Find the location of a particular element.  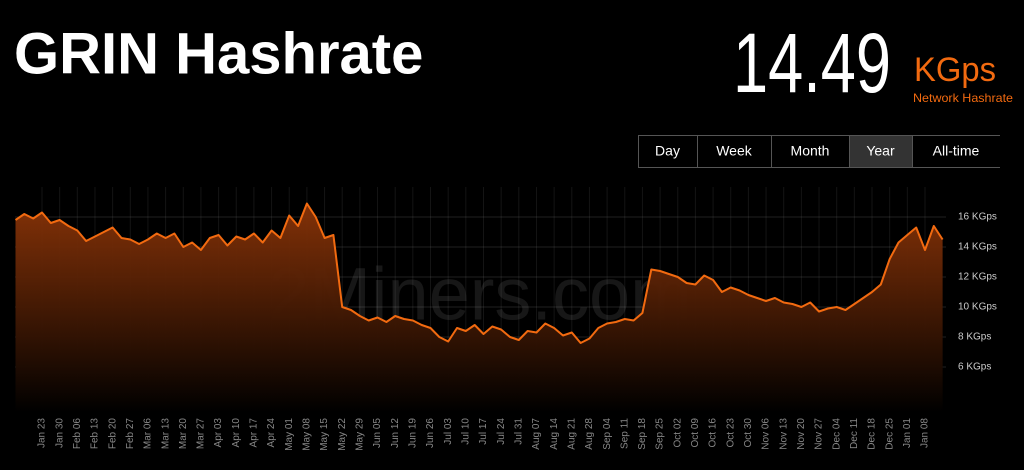

x-tick-label: Feb 13 is located at coordinates (95, 434).